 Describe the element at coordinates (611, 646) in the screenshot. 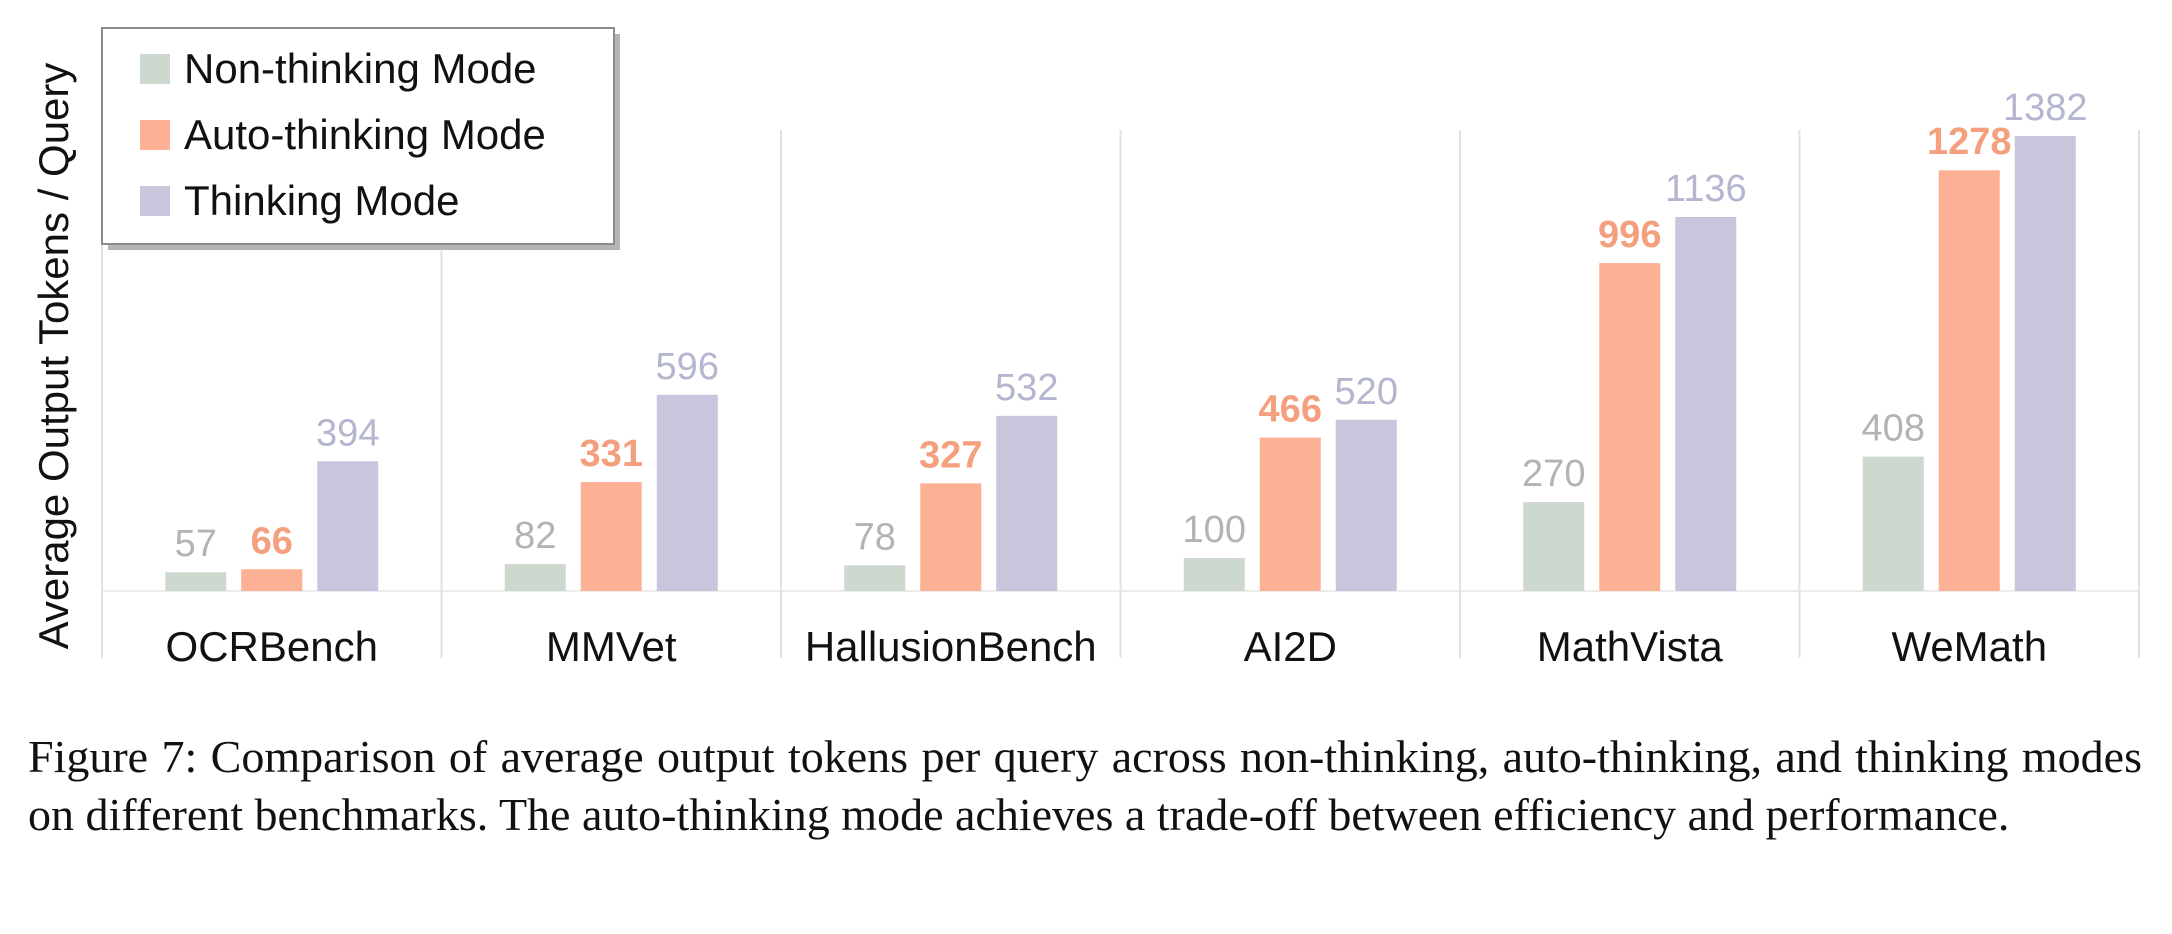

I see `x-tick-label: MMVet` at that location.